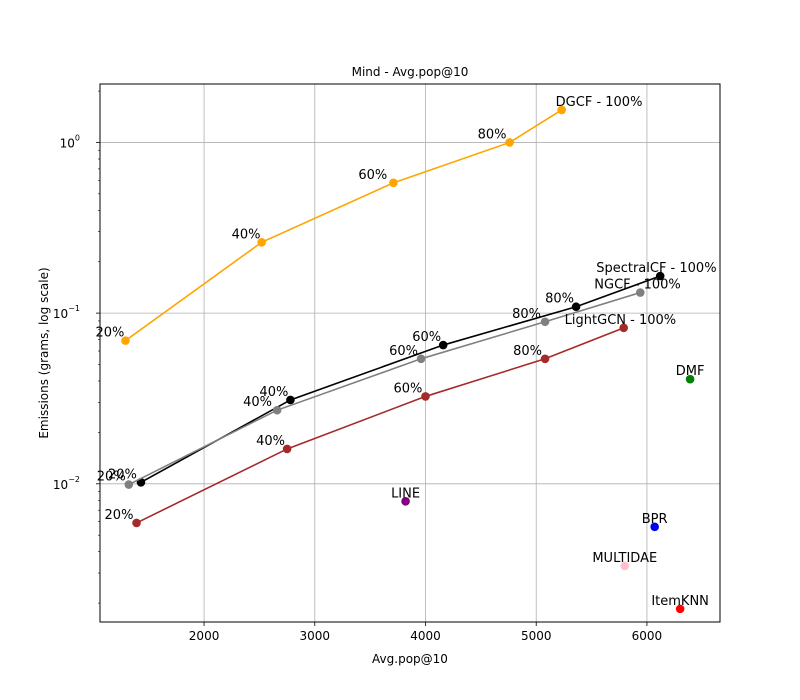 The width and height of the screenshot is (800, 700). What do you see at coordinates (690, 371) in the screenshot?
I see `point-label: DMF` at bounding box center [690, 371].